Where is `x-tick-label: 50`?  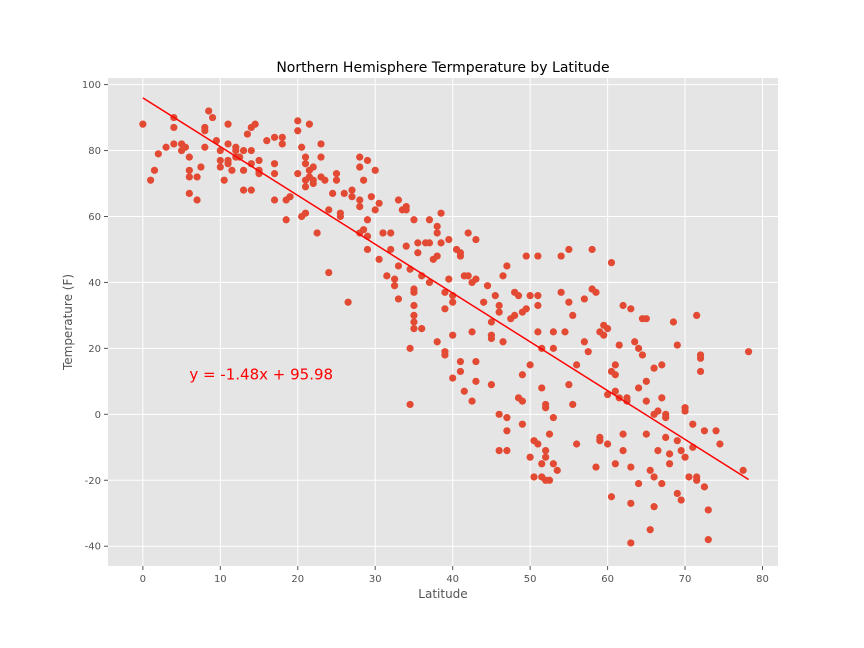
x-tick-label: 50 is located at coordinates (530, 579).